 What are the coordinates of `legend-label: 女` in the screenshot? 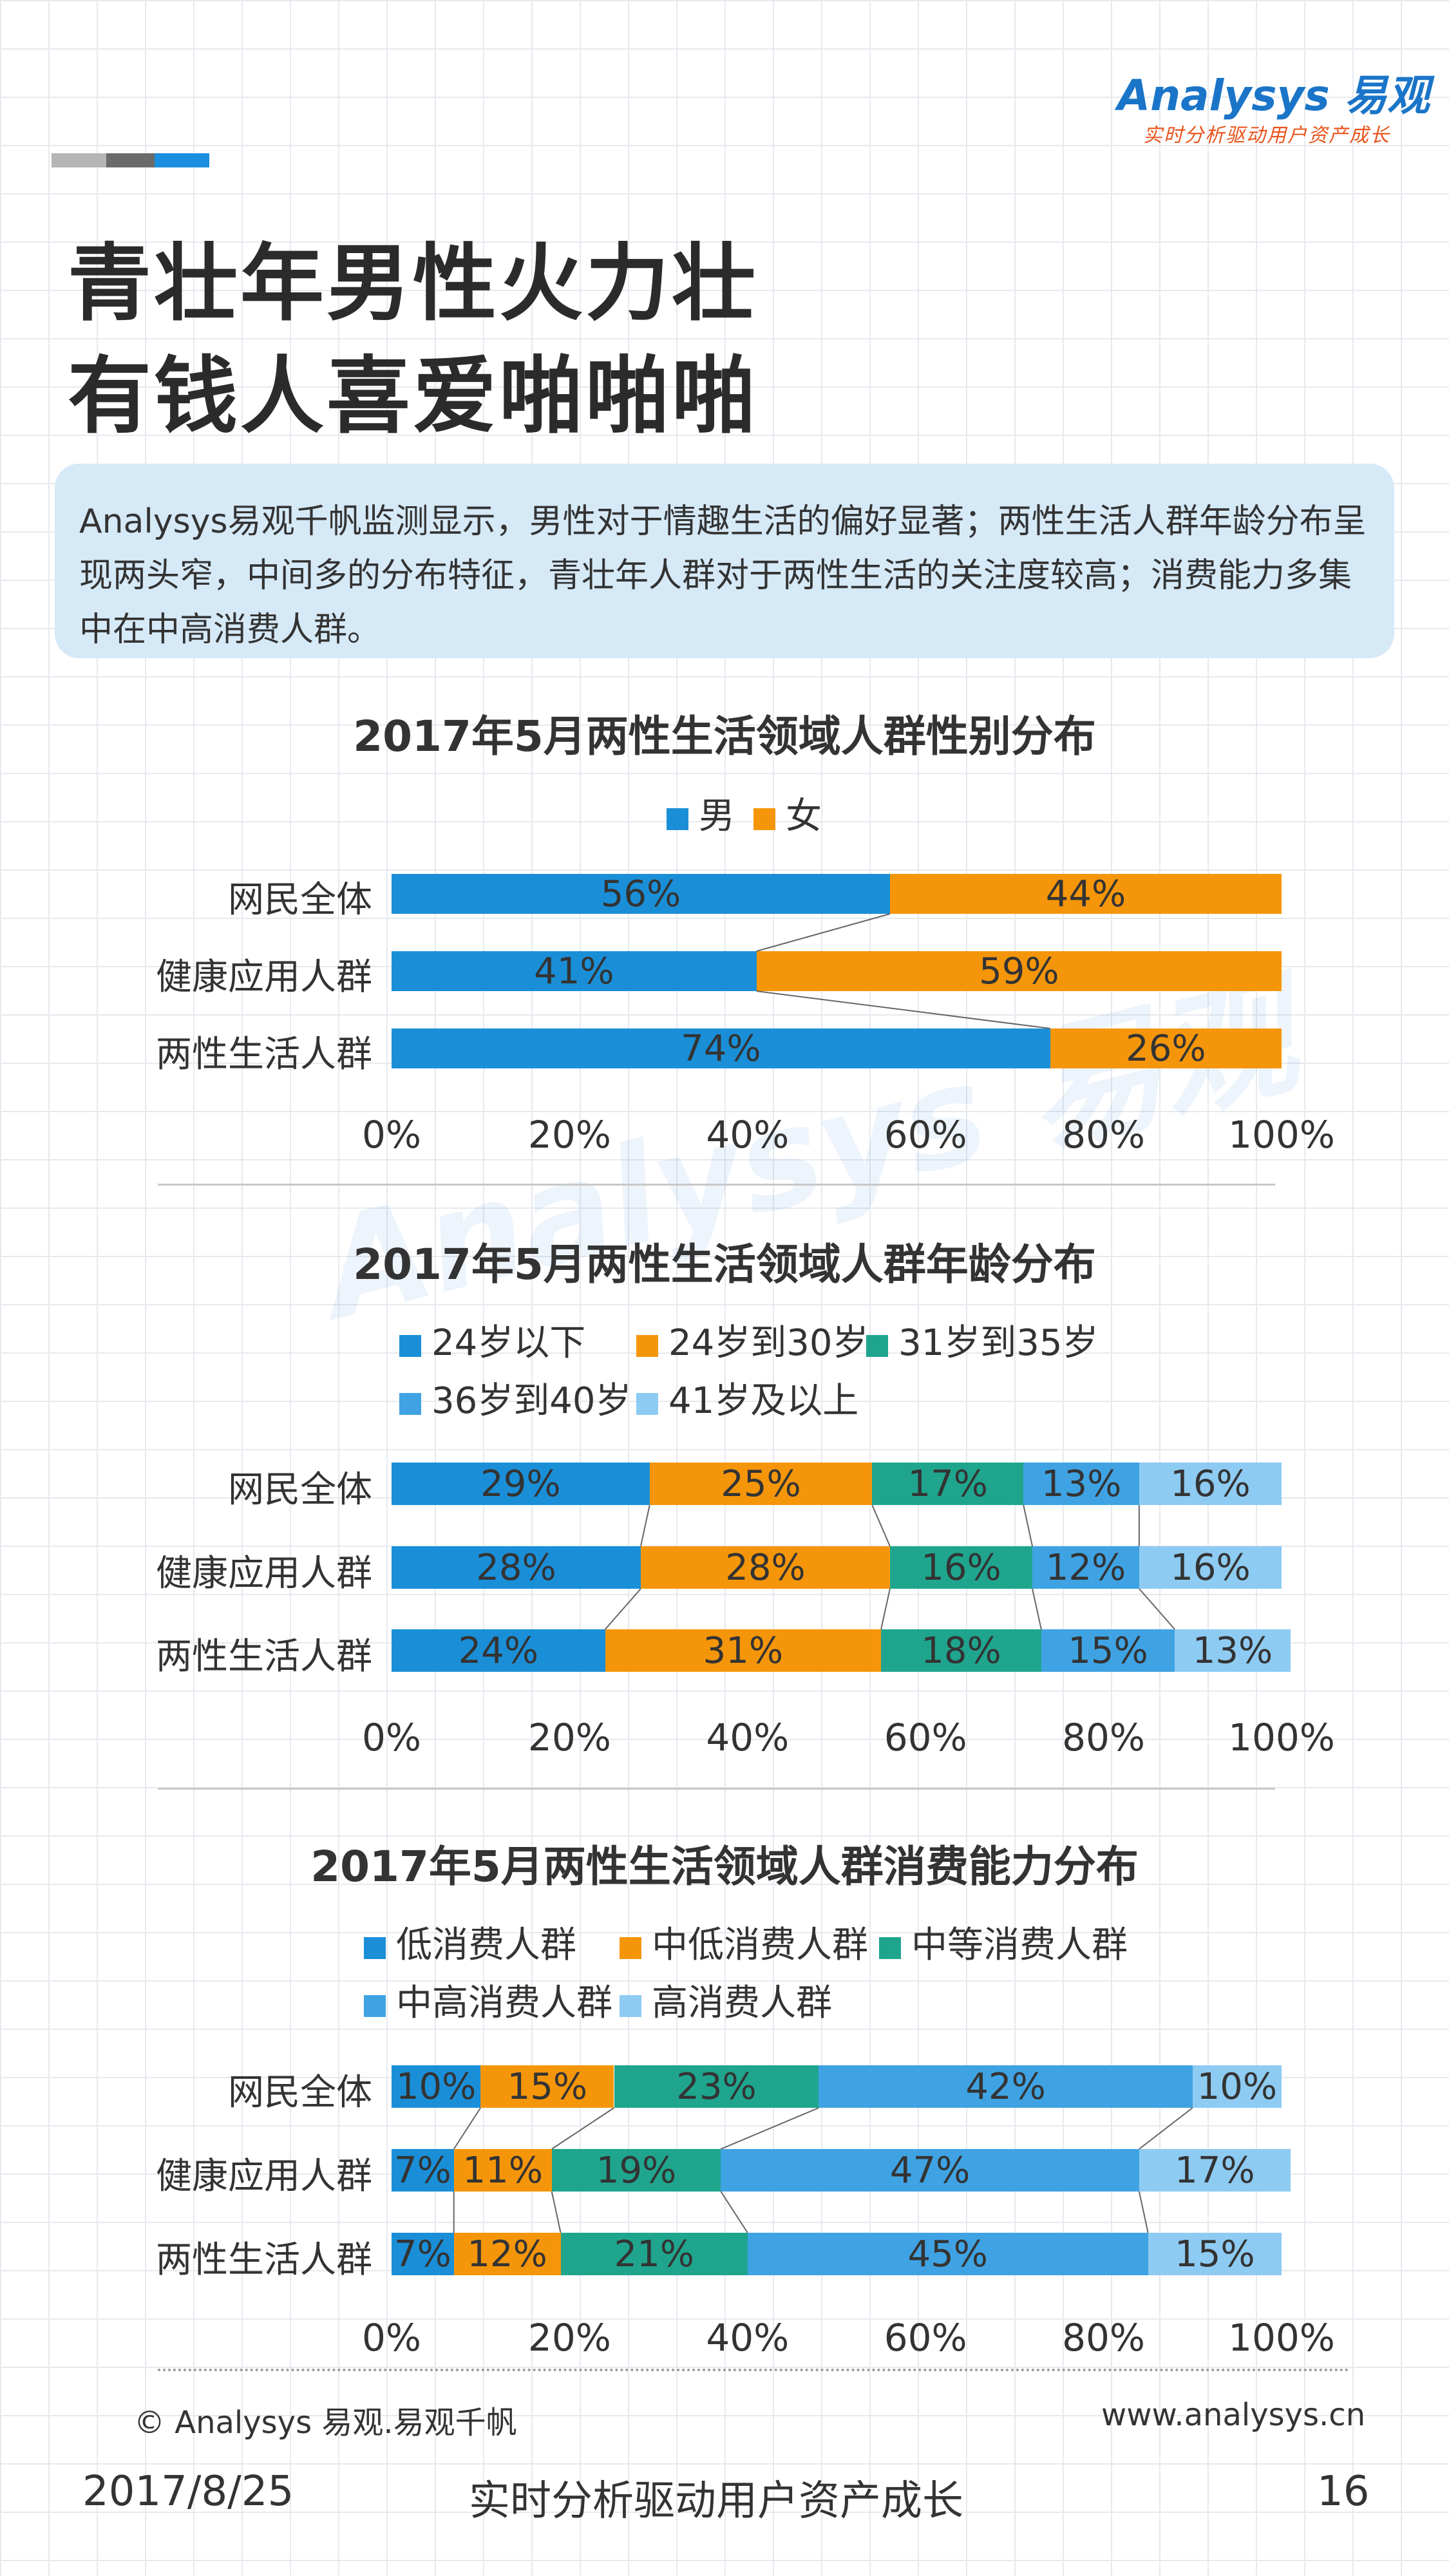 It's located at (804, 816).